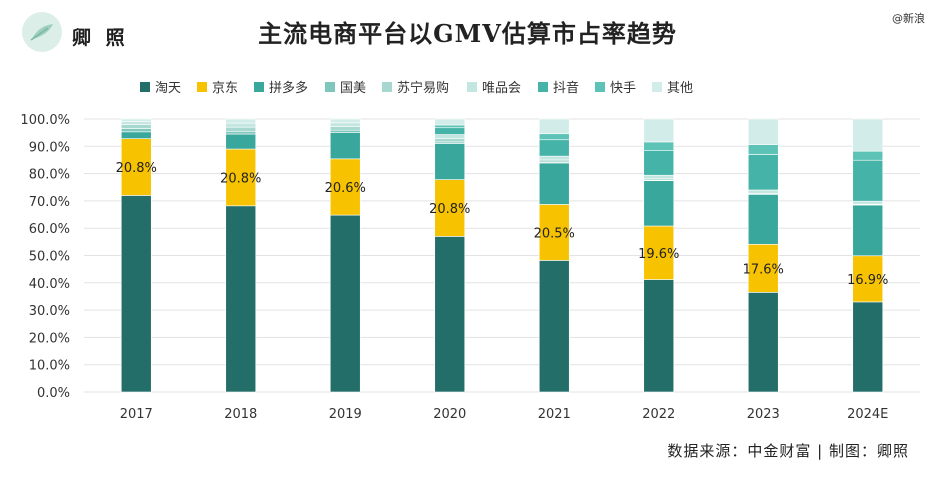 The width and height of the screenshot is (935, 477). I want to click on legend-label: 国美, so click(353, 88).